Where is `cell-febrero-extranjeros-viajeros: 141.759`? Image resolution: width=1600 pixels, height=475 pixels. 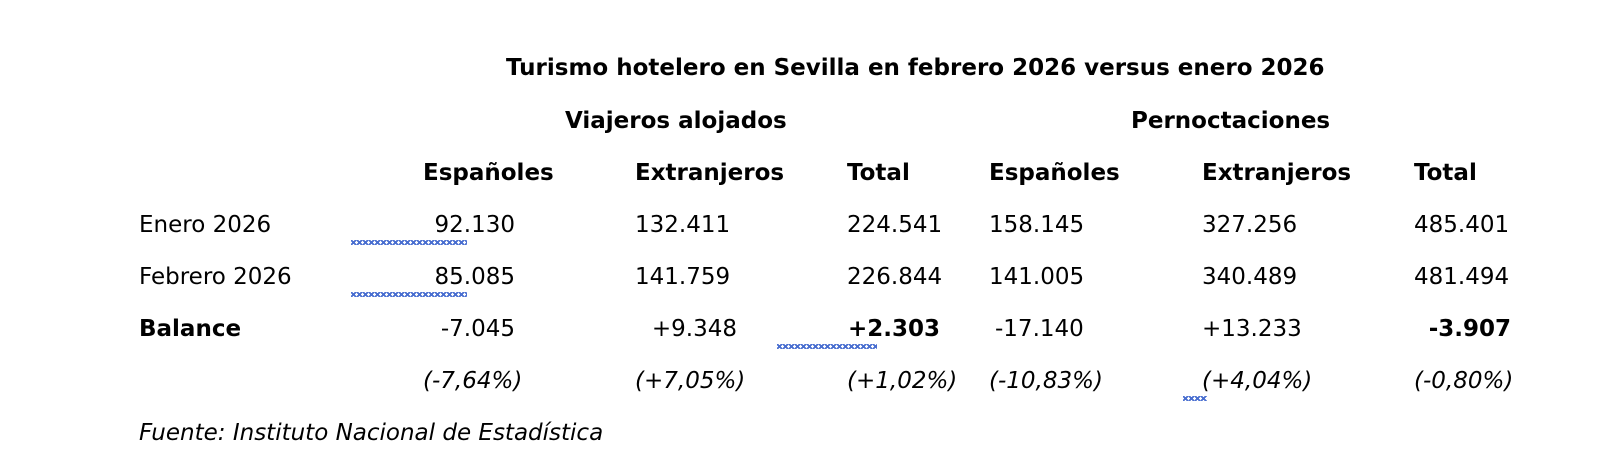
cell-febrero-extranjeros-viajeros: 141.759 is located at coordinates (683, 277).